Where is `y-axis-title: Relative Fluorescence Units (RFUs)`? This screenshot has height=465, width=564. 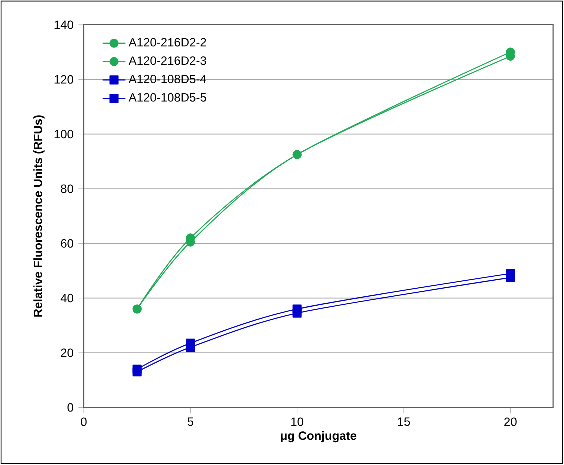
y-axis-title: Relative Fluorescence Units (RFUs) is located at coordinates (39, 216).